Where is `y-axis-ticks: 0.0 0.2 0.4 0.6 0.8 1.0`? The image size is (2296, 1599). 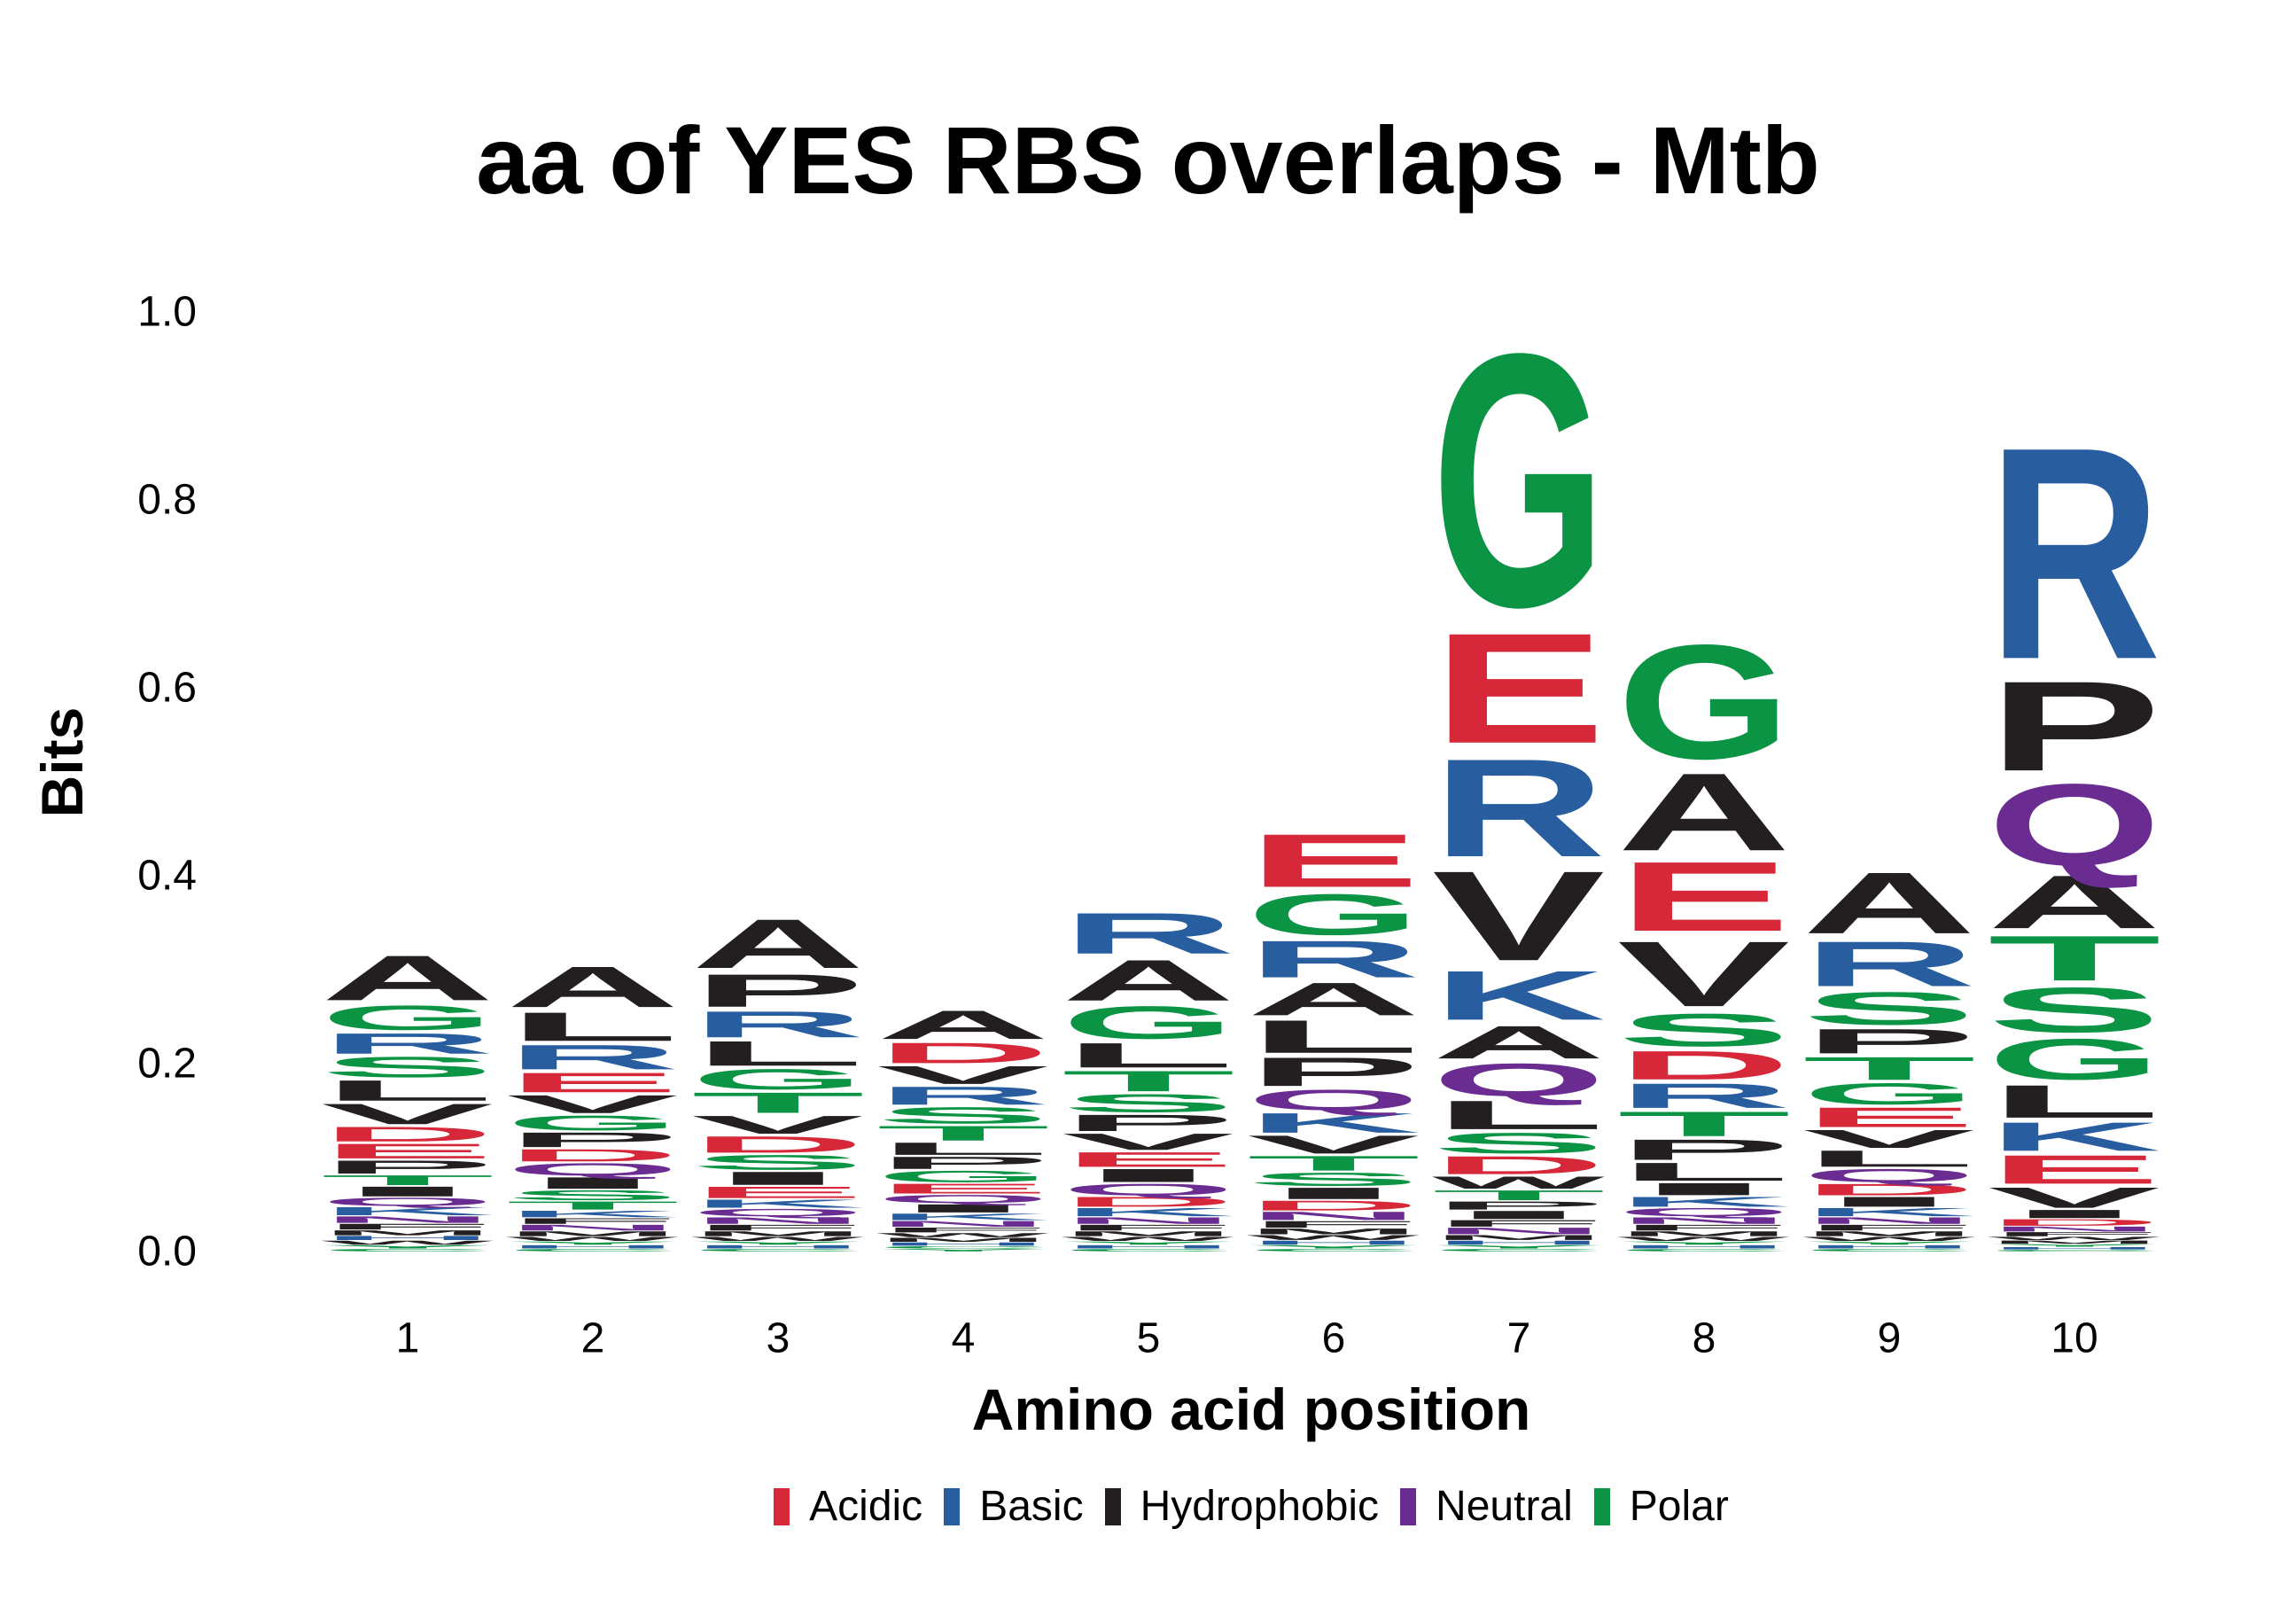 y-axis-ticks: 0.0 0.2 0.4 0.6 0.8 1.0 is located at coordinates (167, 782).